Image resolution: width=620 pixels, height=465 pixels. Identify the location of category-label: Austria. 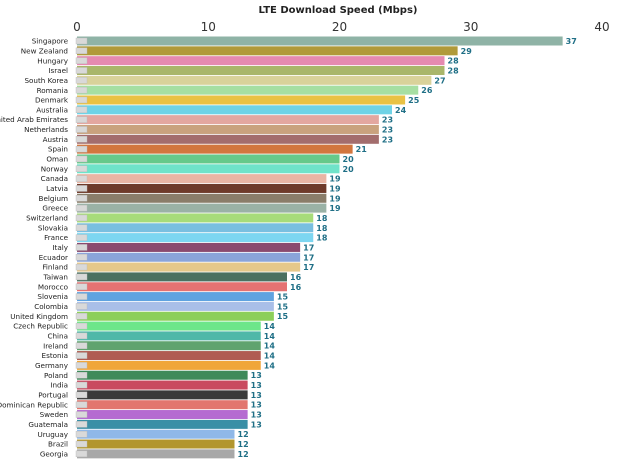
(55, 139).